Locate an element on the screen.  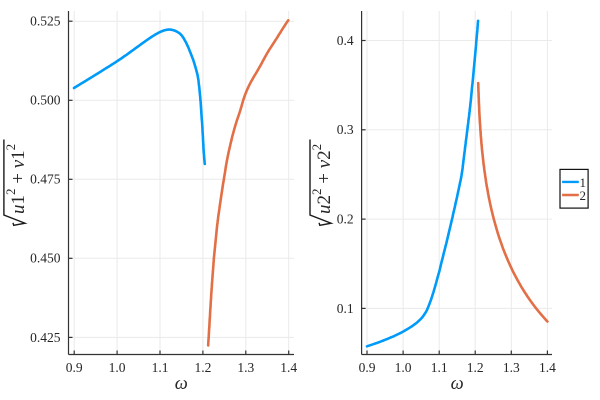
svg-text: 0.425 is located at coordinates (45, 337).